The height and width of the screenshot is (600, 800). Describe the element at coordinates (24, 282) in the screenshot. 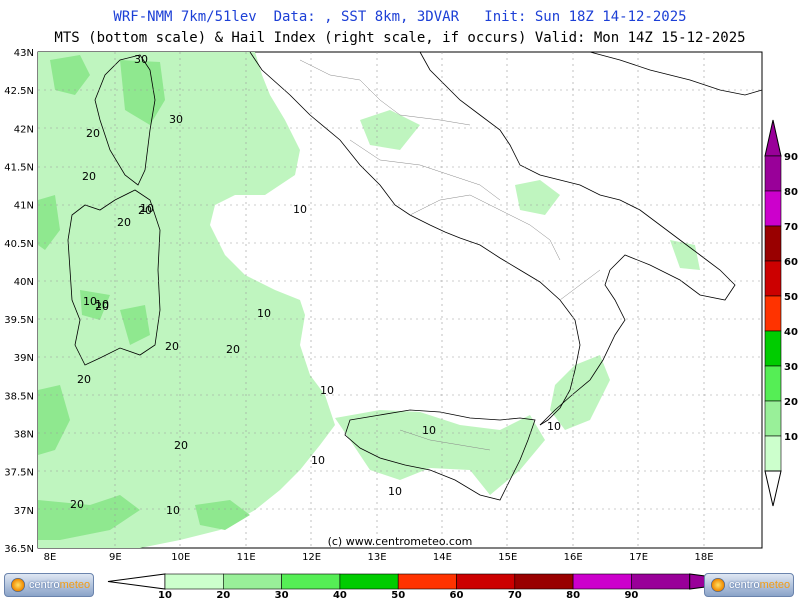

I see `lat-label: 40N` at that location.